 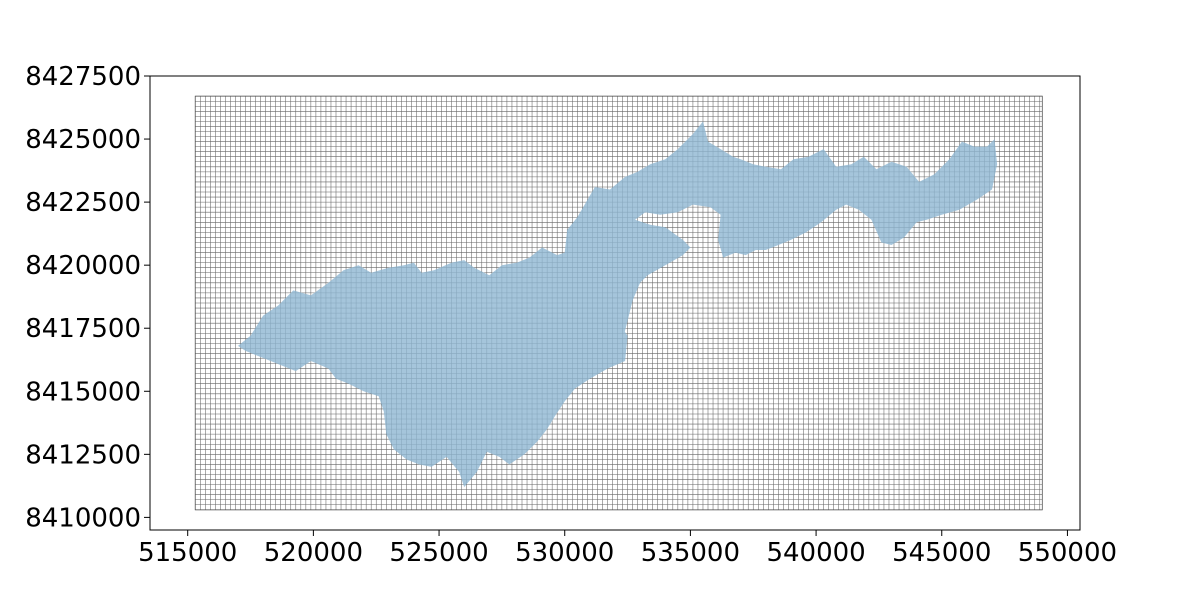 What do you see at coordinates (83, 266) in the screenshot?
I see `y-tick-label: 8420000` at bounding box center [83, 266].